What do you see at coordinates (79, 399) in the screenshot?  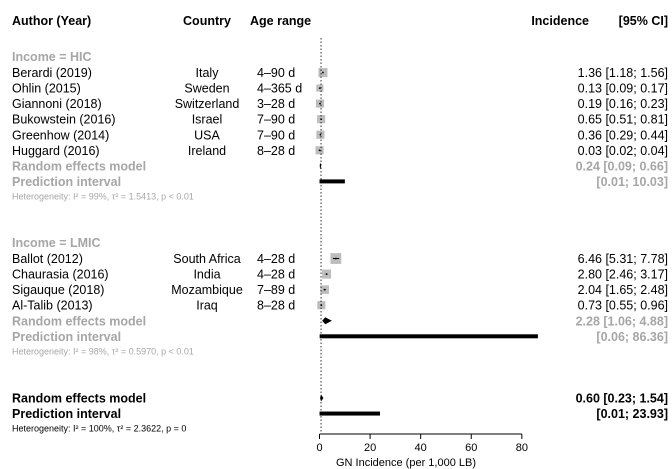 I see `overall-random-label: Random effects model` at bounding box center [79, 399].